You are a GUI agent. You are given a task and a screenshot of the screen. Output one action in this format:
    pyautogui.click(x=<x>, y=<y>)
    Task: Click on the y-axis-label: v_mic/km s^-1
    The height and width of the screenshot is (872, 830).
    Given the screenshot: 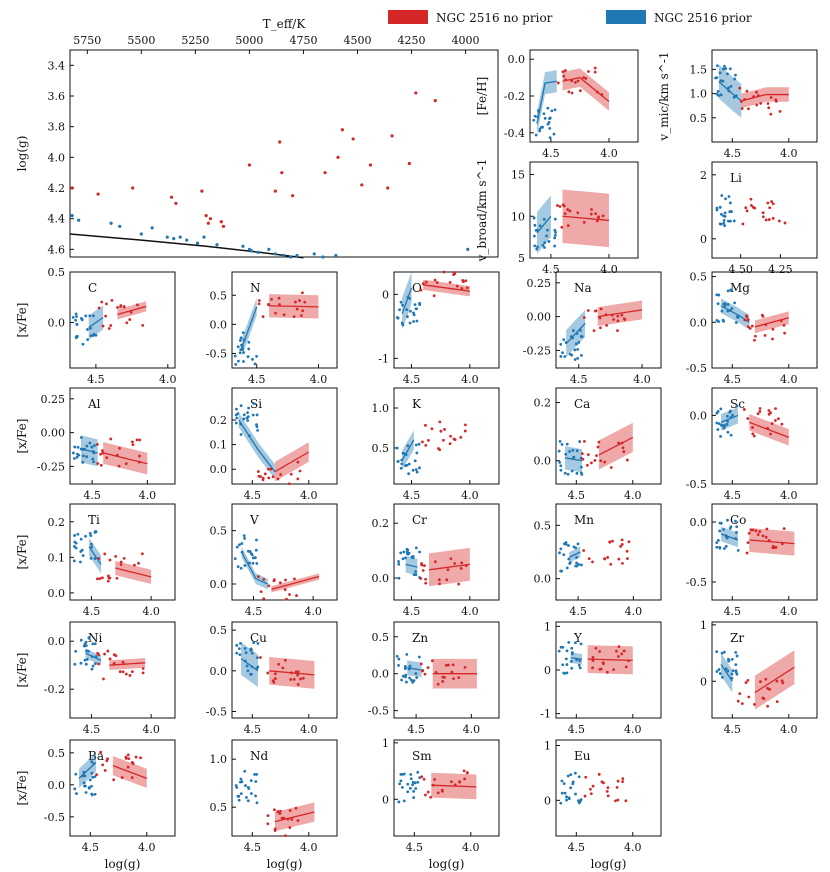 What is the action you would take?
    pyautogui.click(x=664, y=96)
    